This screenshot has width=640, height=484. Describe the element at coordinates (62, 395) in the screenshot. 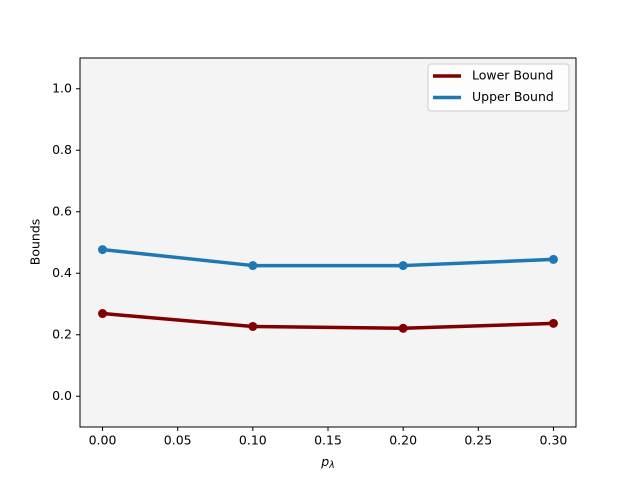

I see `y-tick-label: 0.0` at that location.